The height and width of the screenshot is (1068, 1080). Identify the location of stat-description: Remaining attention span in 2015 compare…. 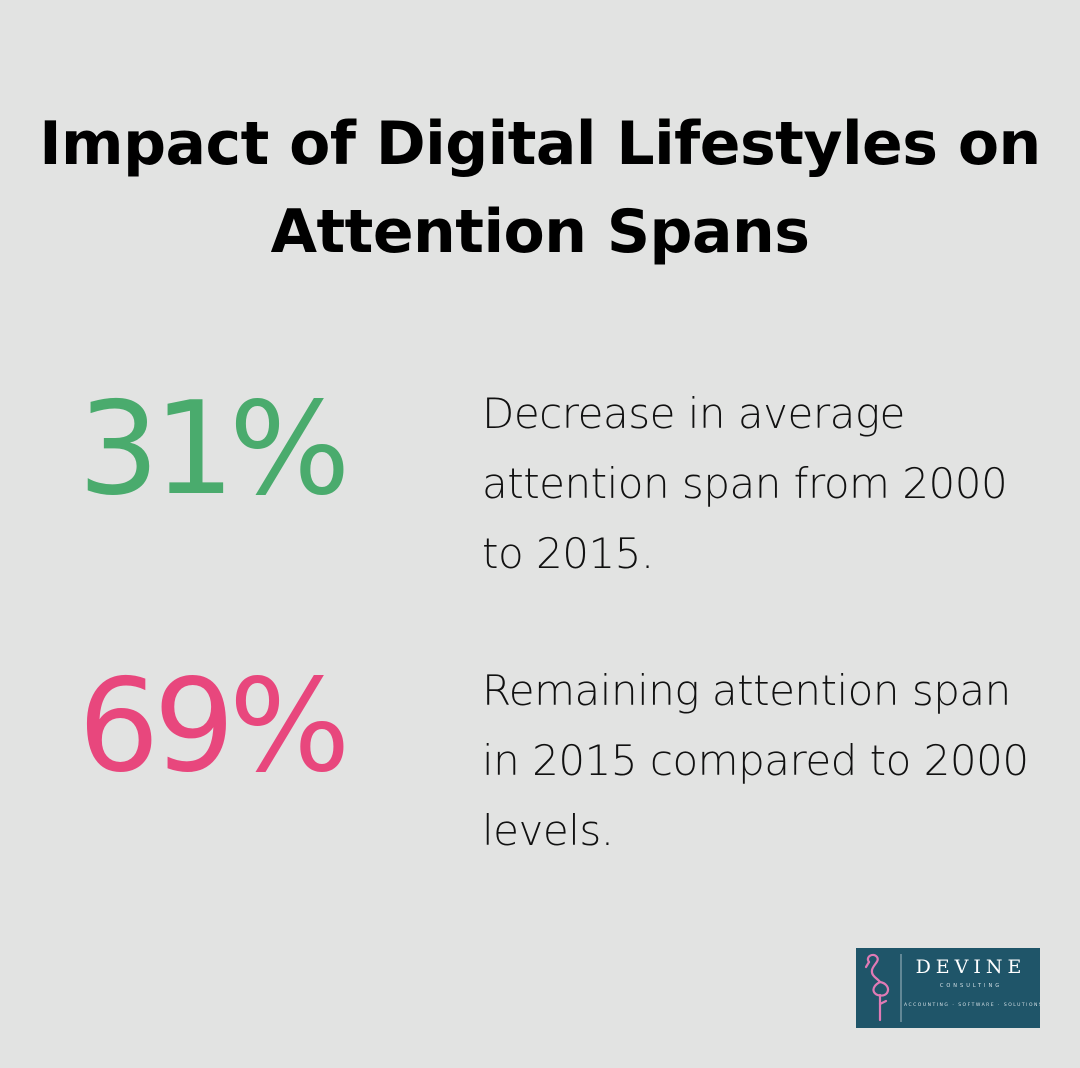
(755, 760).